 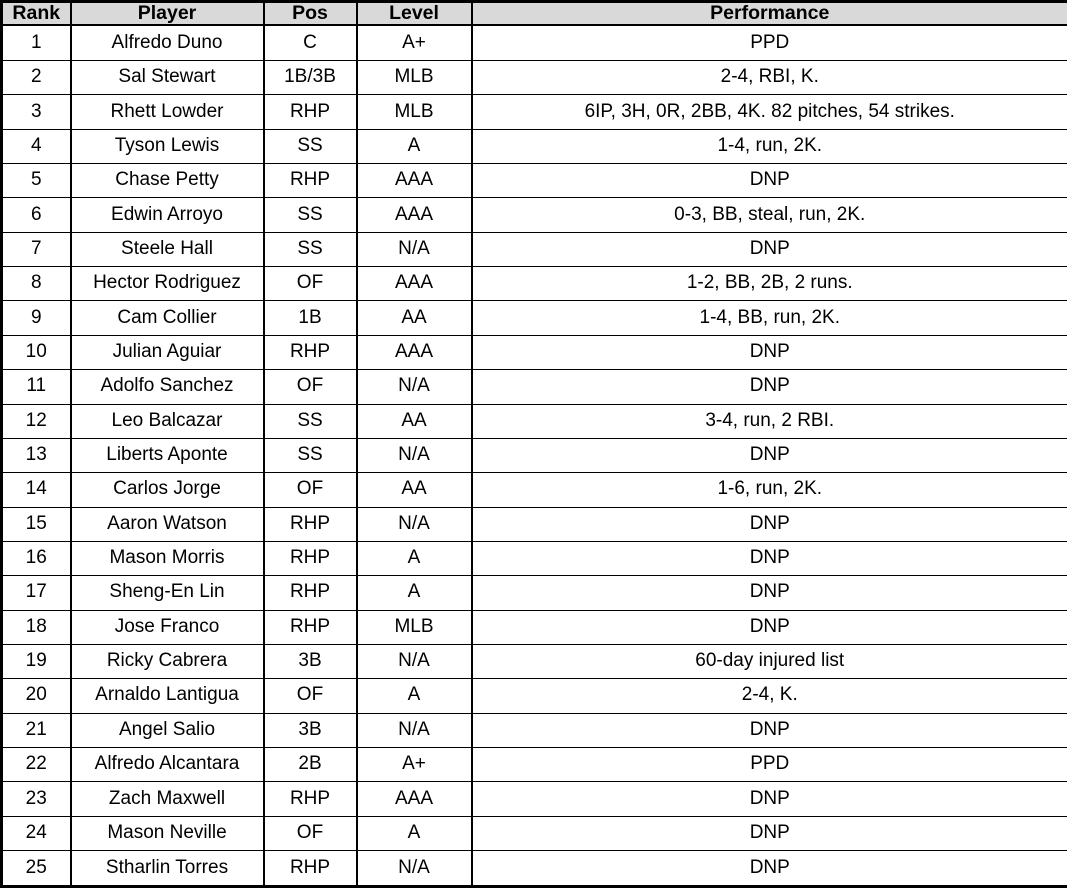 I want to click on cell-player: Angel Salio, so click(x=167, y=730).